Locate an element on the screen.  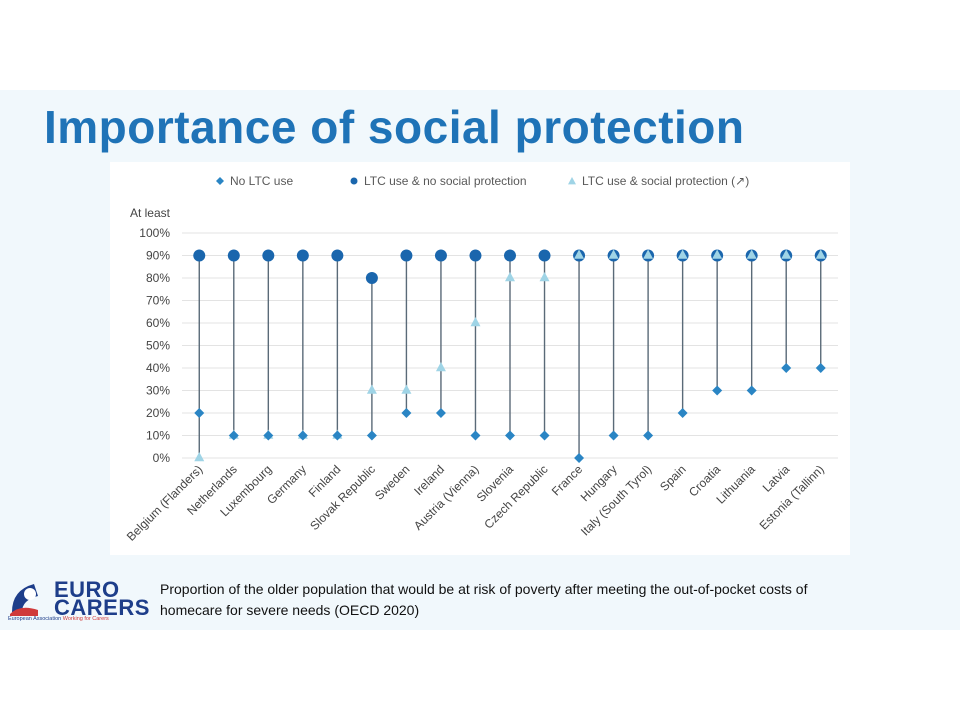
x-tick-label: Spain is located at coordinates (673, 478).